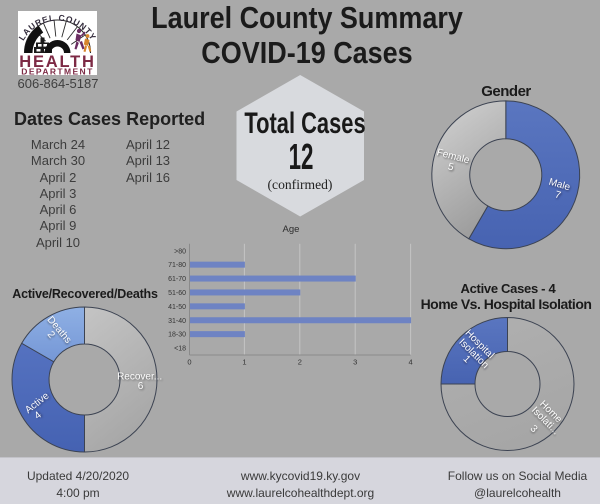 The height and width of the screenshot is (504, 600). What do you see at coordinates (180, 251) in the screenshot?
I see `svg-text: >80` at bounding box center [180, 251].